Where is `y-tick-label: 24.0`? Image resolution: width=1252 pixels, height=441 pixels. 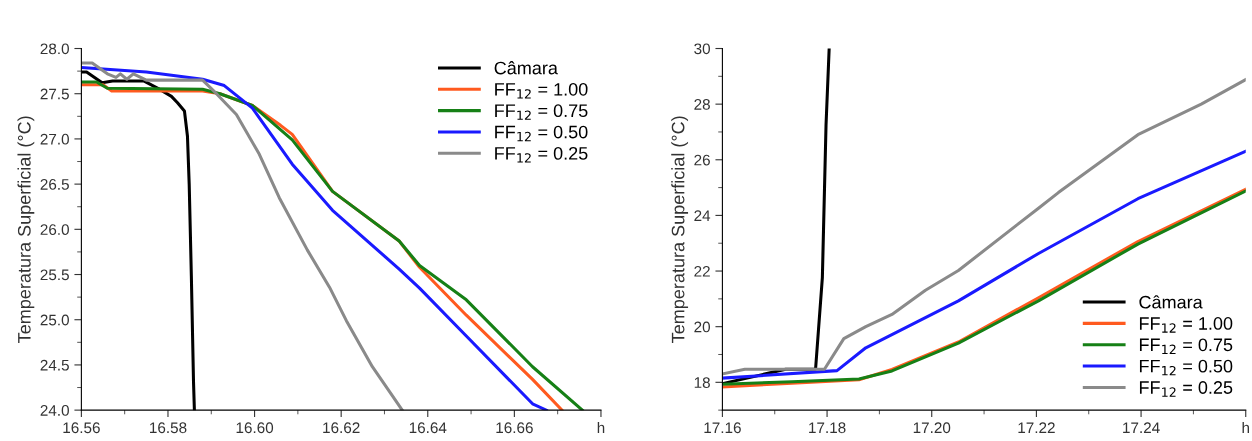
y-tick-label: 24.0 is located at coordinates (54, 410).